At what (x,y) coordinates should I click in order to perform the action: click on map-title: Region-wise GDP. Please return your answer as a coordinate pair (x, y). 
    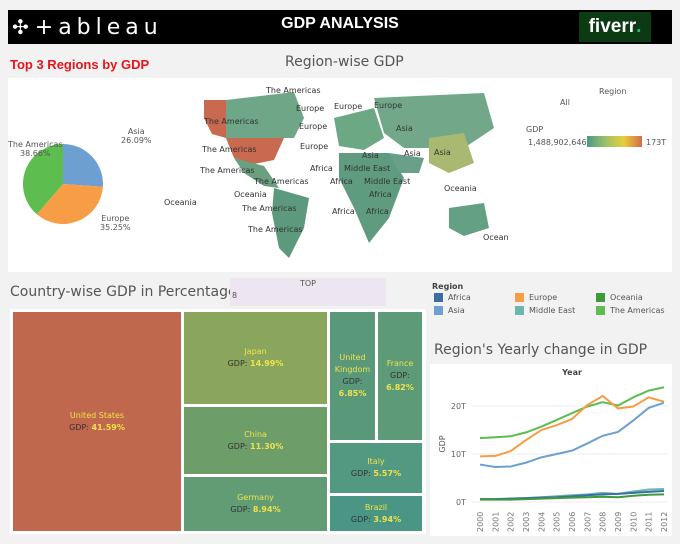
    Looking at the image, I should click on (344, 62).